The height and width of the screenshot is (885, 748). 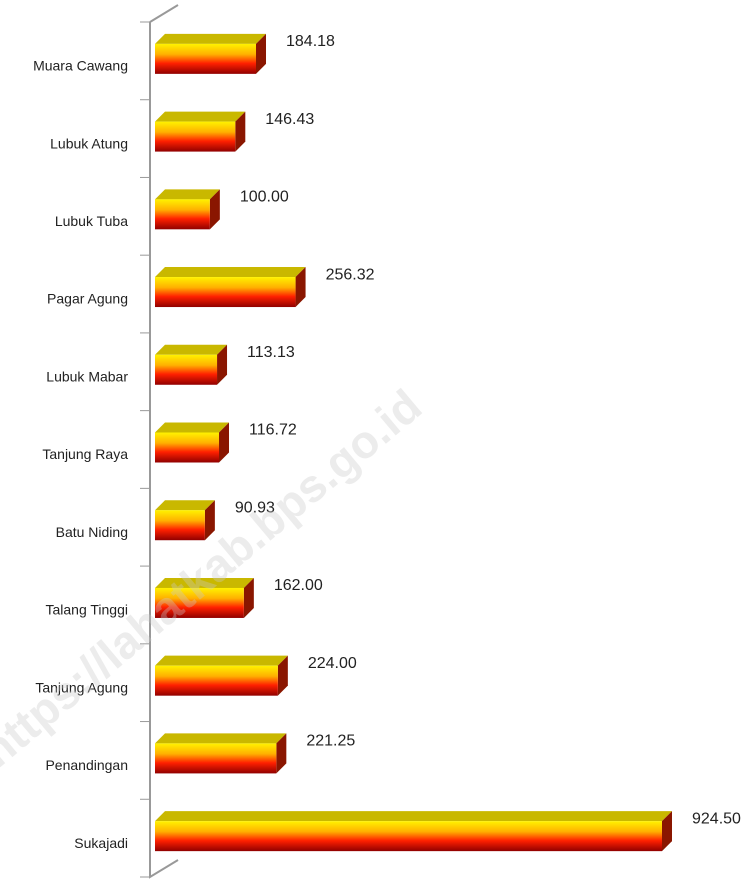 I want to click on category-label: Lubuk Mabar, so click(x=87, y=376).